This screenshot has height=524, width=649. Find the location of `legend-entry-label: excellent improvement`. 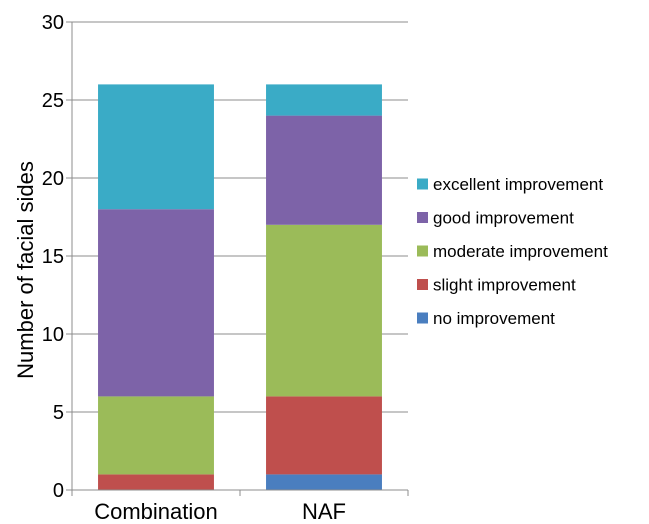

legend-entry-label: excellent improvement is located at coordinates (518, 184).